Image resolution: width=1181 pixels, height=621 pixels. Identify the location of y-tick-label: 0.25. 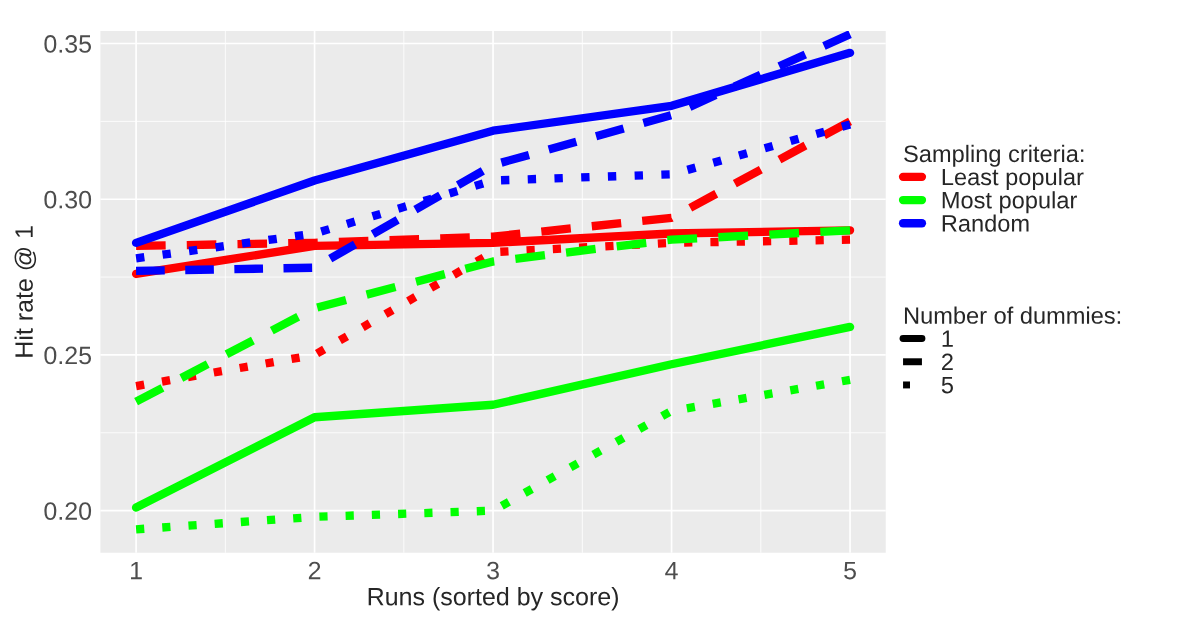
(68, 355).